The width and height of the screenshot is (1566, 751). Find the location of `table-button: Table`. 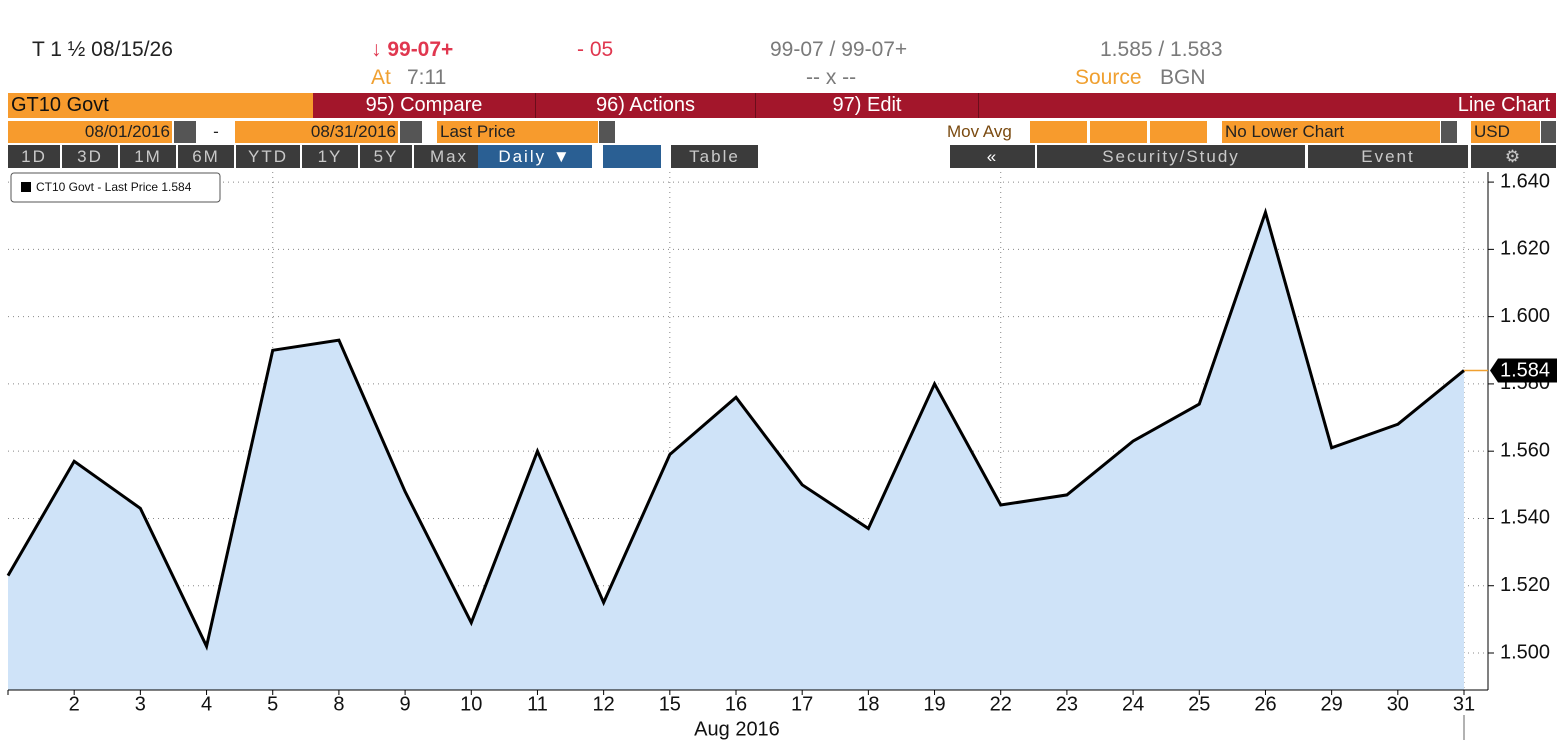

table-button: Table is located at coordinates (714, 156).